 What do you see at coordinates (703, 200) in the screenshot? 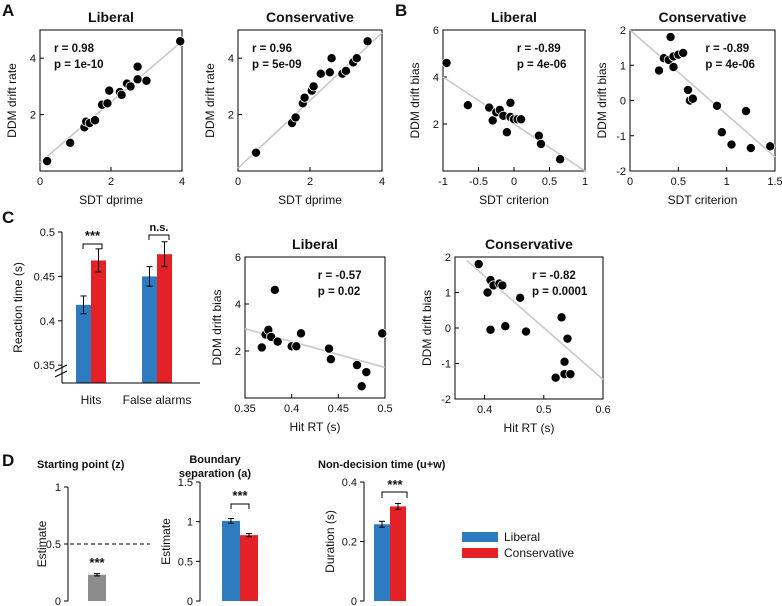
I see `x-axis-label: SDT criterion` at bounding box center [703, 200].